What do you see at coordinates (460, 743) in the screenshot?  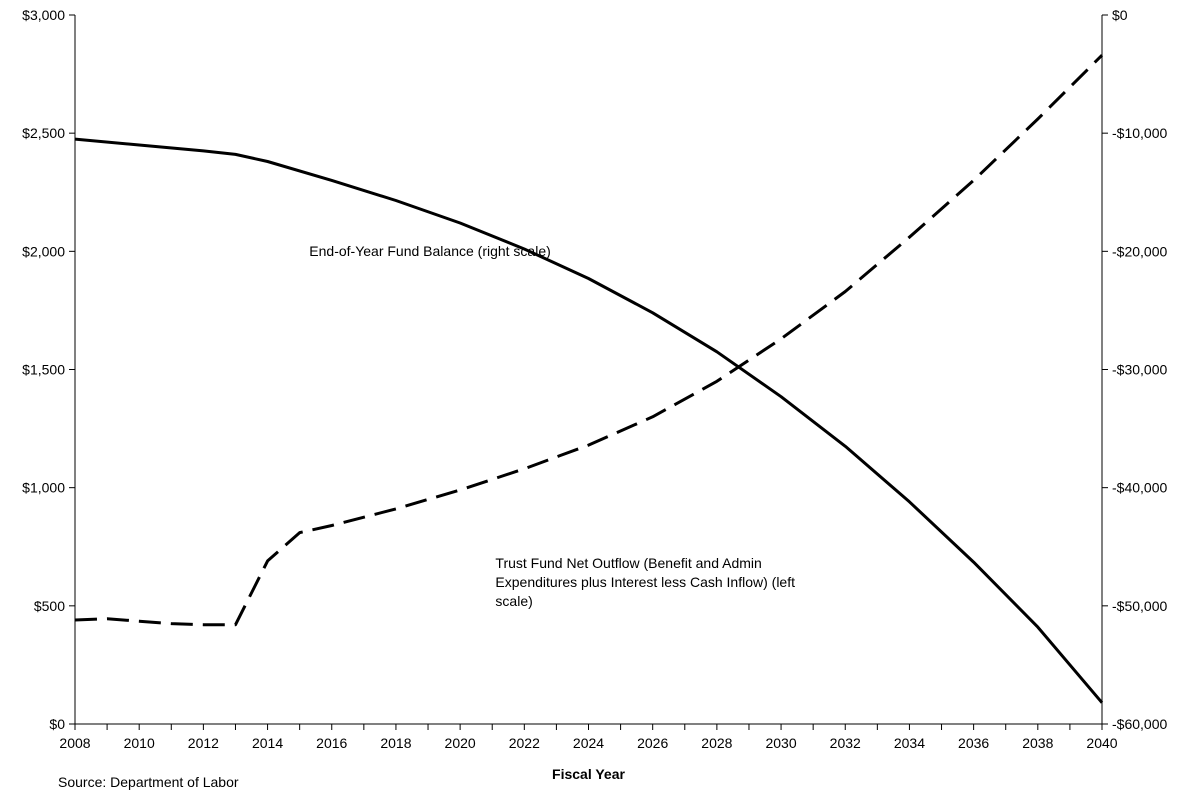 I see `x-tick-label: 2020` at bounding box center [460, 743].